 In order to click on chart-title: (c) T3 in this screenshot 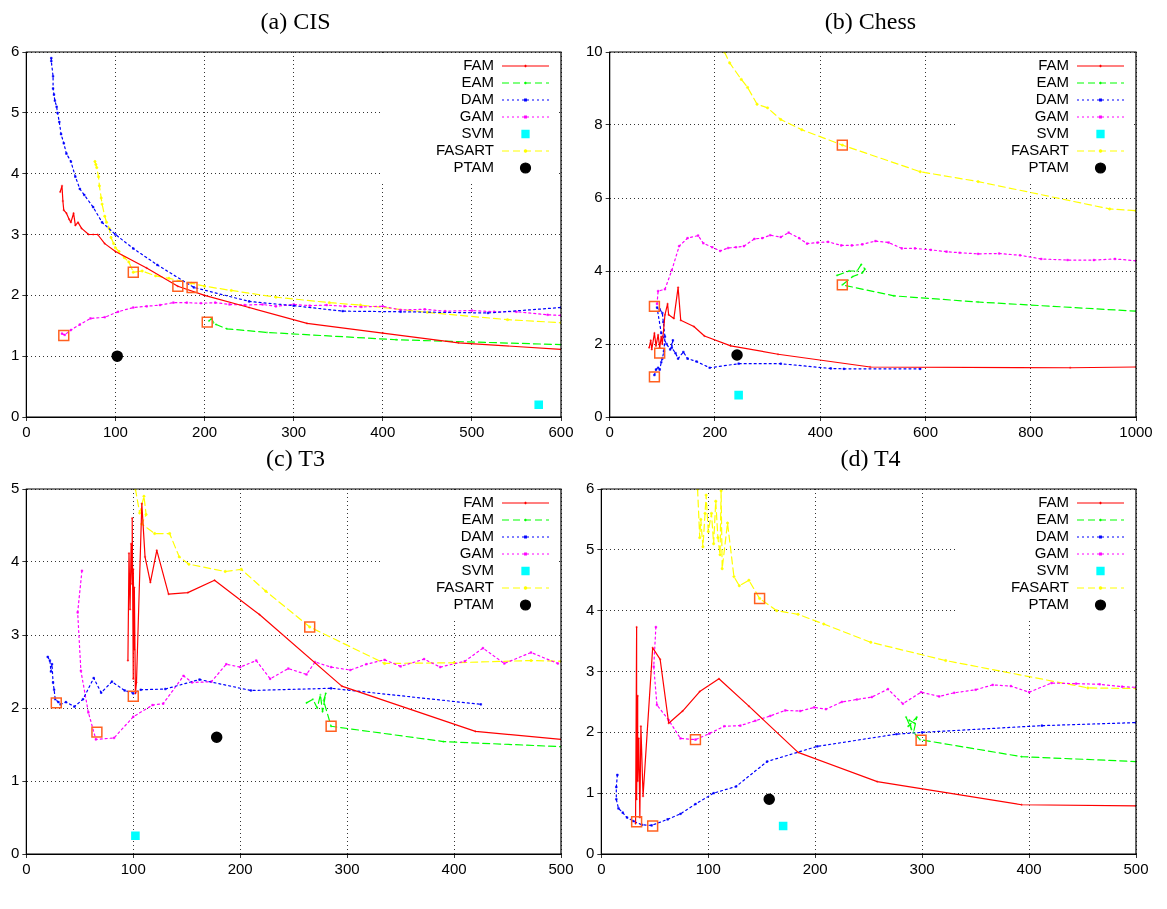, I will do `click(295, 459)`.